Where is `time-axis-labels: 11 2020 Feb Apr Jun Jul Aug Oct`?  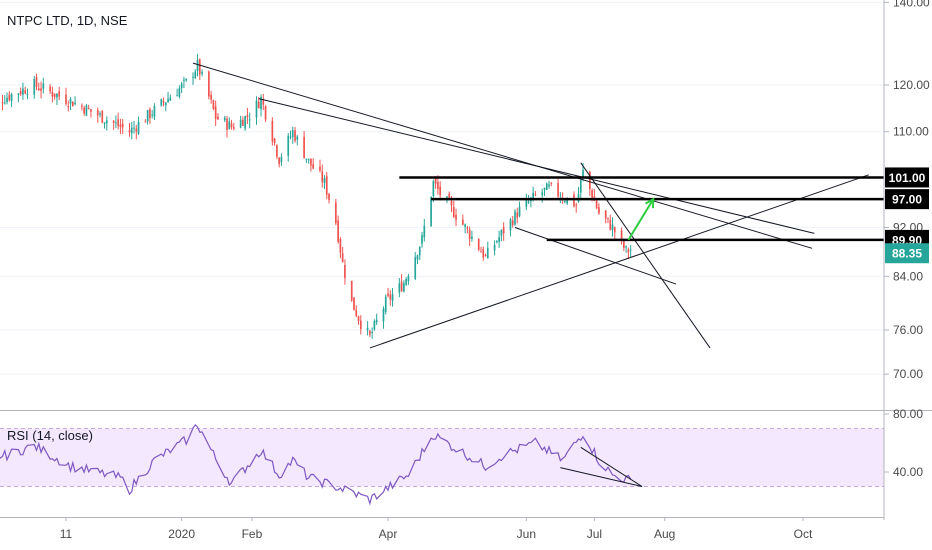 time-axis-labels: 11 2020 Feb Apr Jun Jul Aug Oct is located at coordinates (436, 529).